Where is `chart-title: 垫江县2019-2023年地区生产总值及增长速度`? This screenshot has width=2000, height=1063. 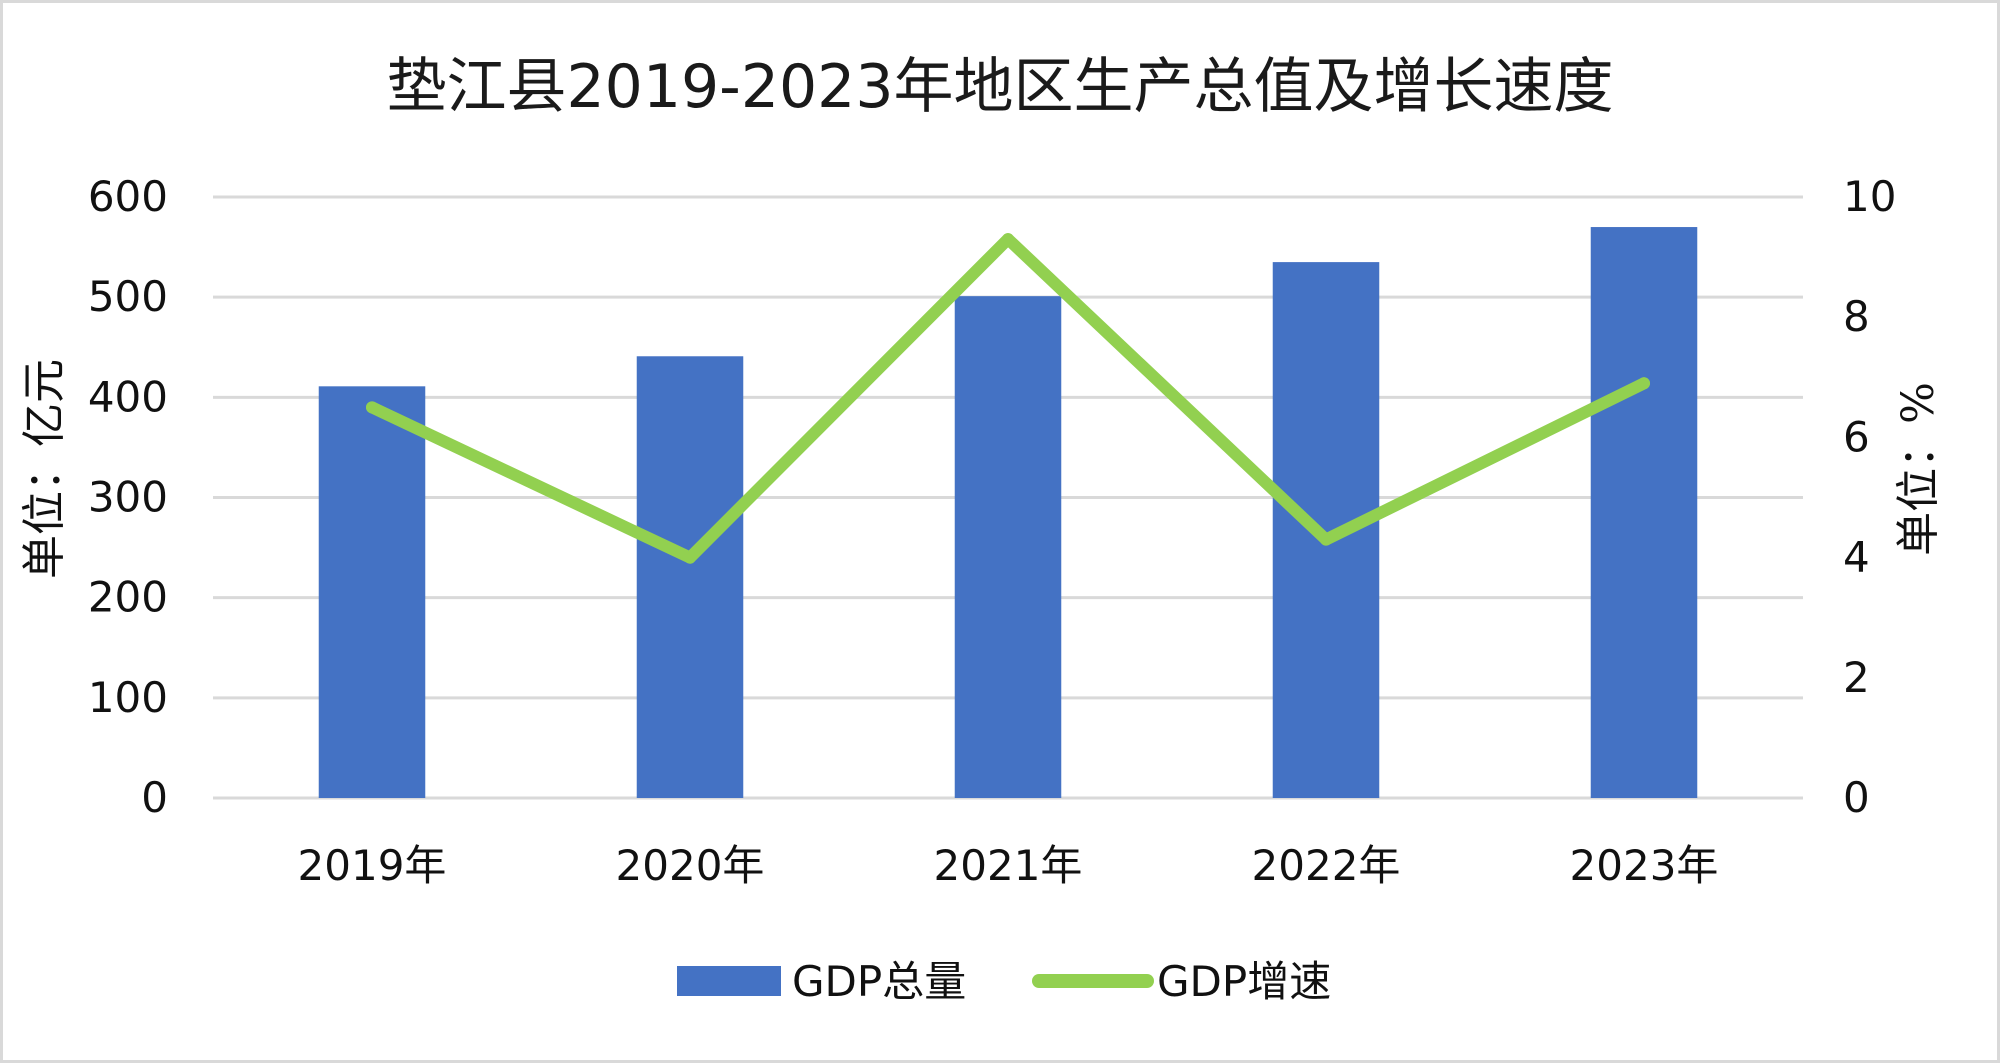 chart-title: 垫江县2019-2023年地区生产总值及增长速度 is located at coordinates (999, 87).